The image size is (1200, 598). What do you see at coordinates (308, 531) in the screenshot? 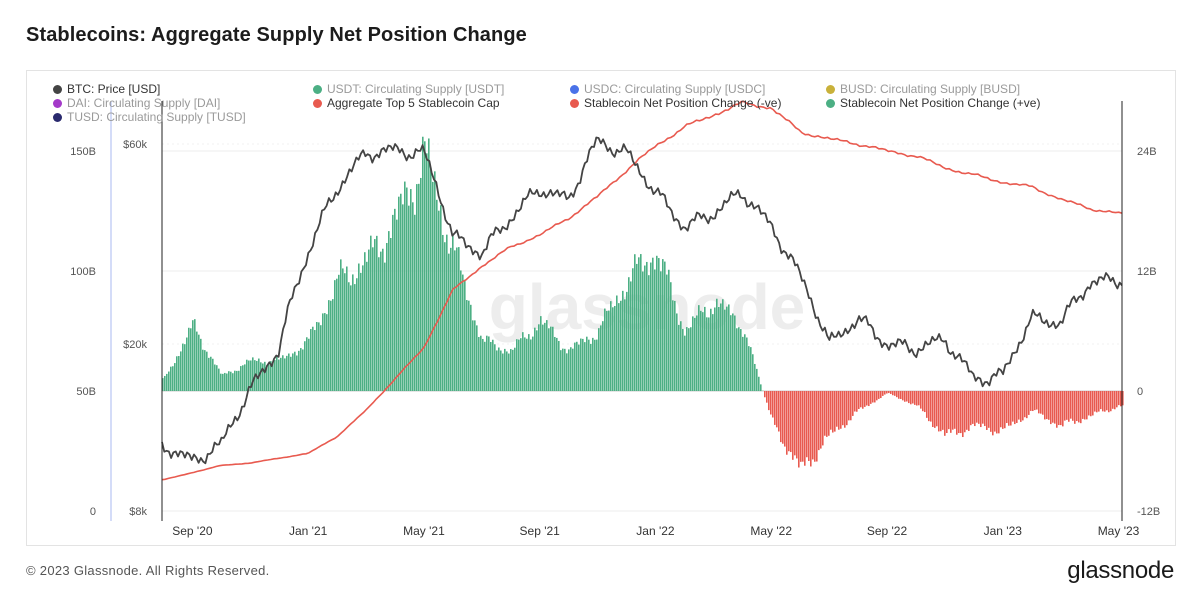
I see `x-tick-label: Jan '21` at bounding box center [308, 531].